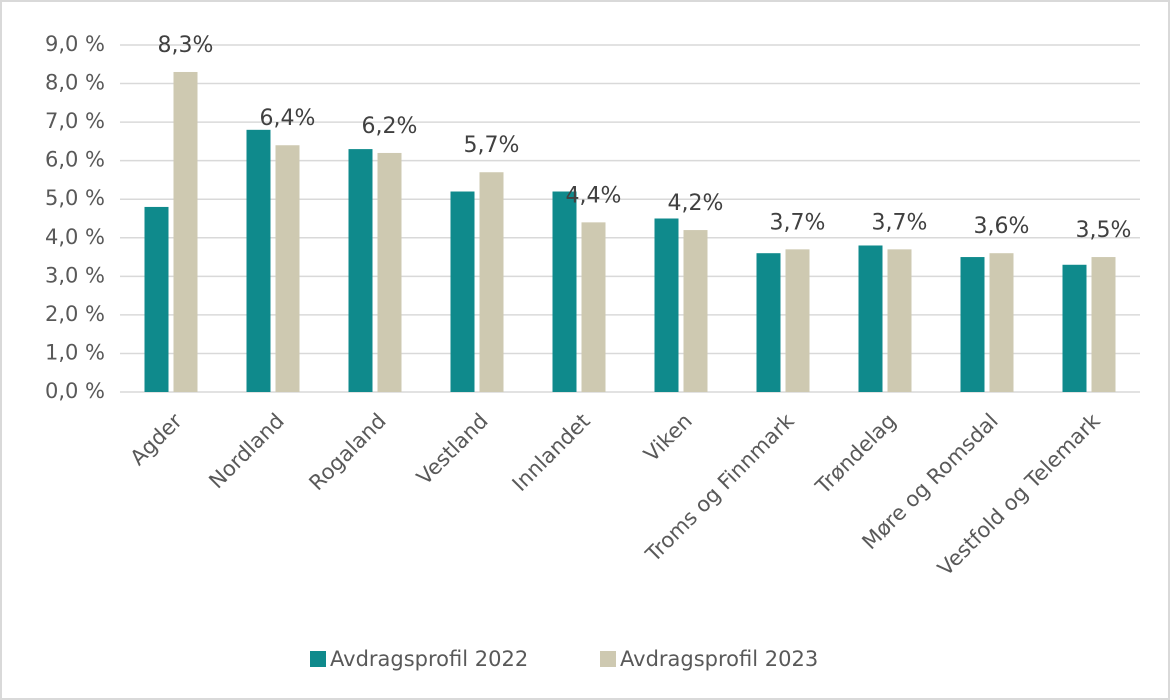  I want to click on legend-label: Avdragsprofil 2022, so click(429, 659).